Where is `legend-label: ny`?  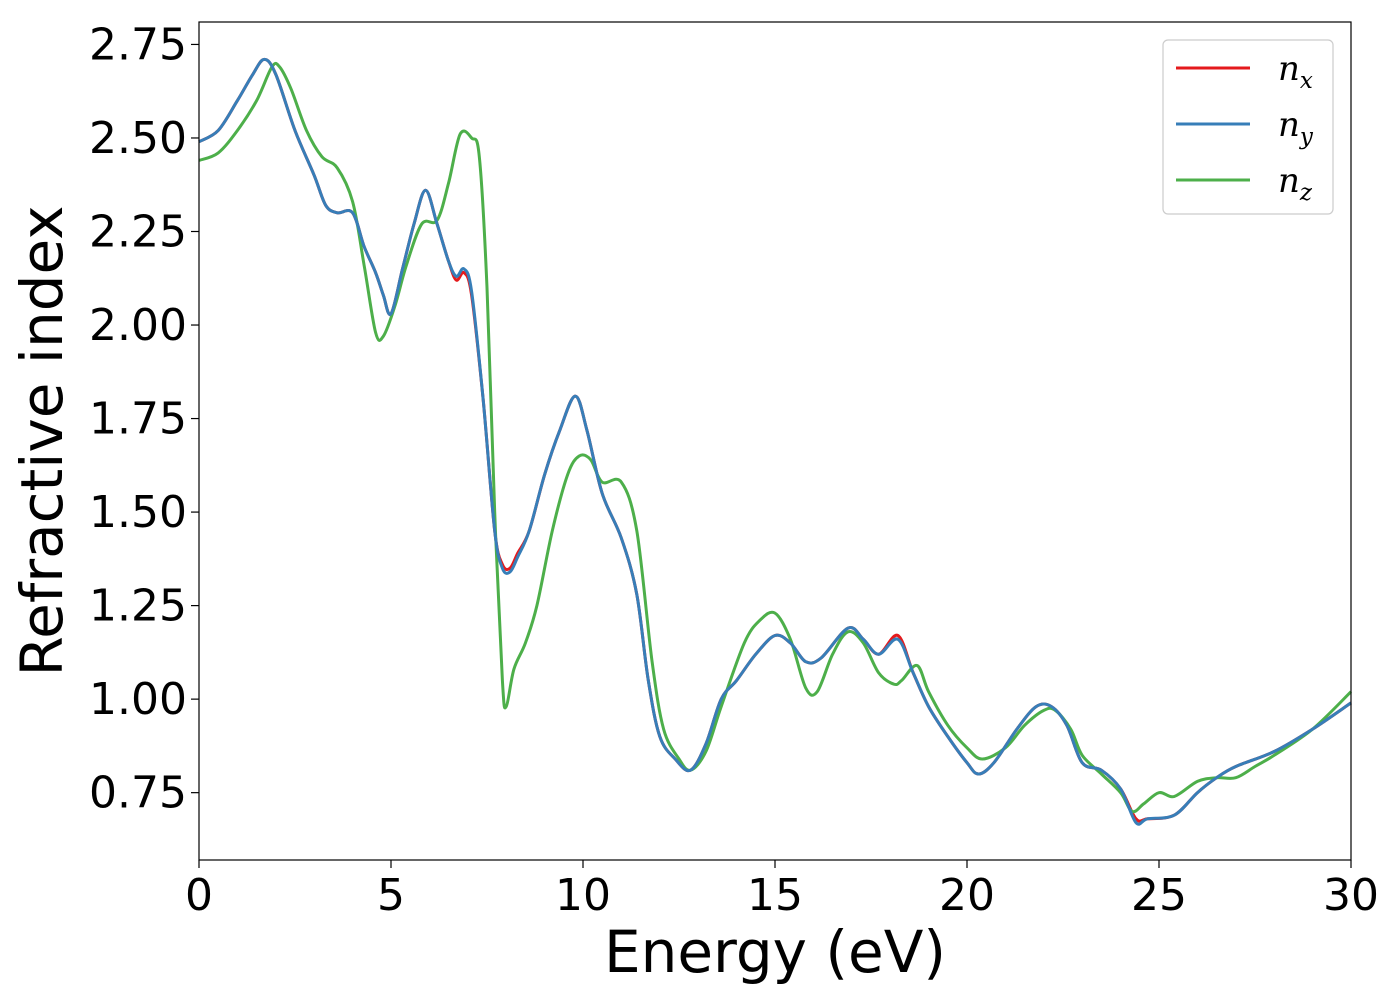
legend-label: ny is located at coordinates (1296, 127).